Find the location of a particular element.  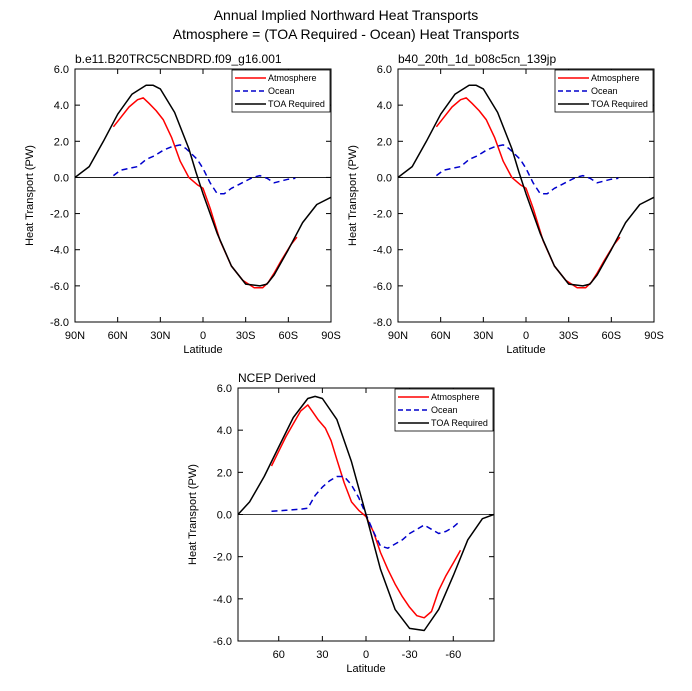

panel-title: b40_20th_1d_b08c5cn_139jp is located at coordinates (477, 59).